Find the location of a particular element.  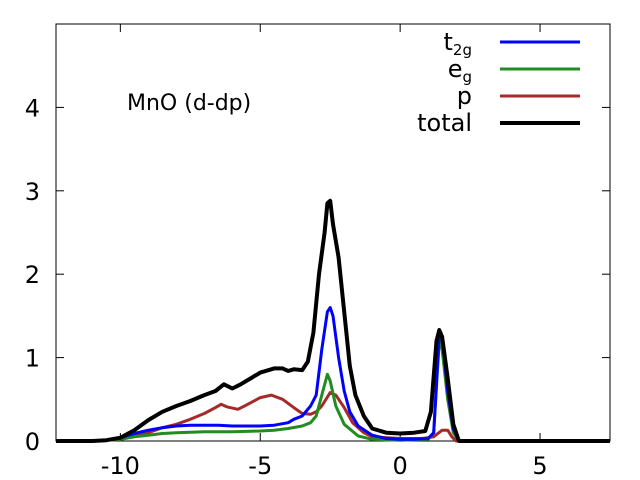

x-tick-label: -10 is located at coordinates (120, 466).